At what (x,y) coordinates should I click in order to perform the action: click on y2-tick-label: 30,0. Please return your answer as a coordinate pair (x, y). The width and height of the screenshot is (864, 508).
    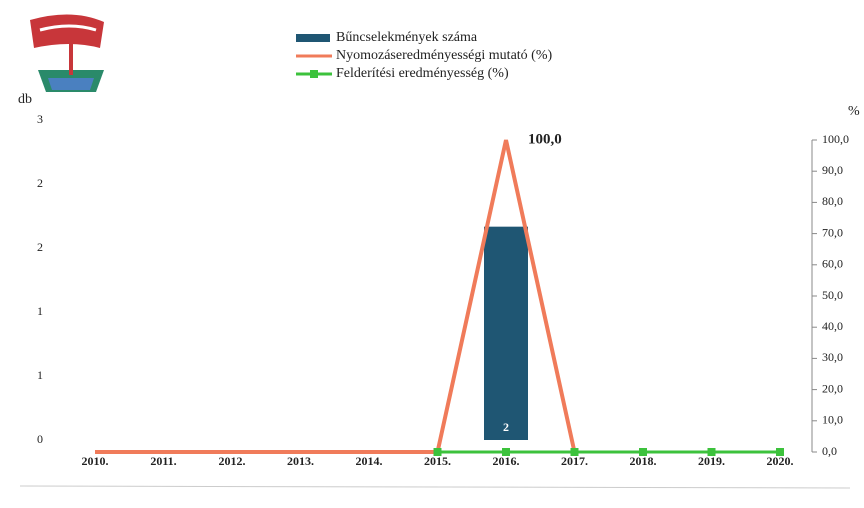
    Looking at the image, I should click on (832, 357).